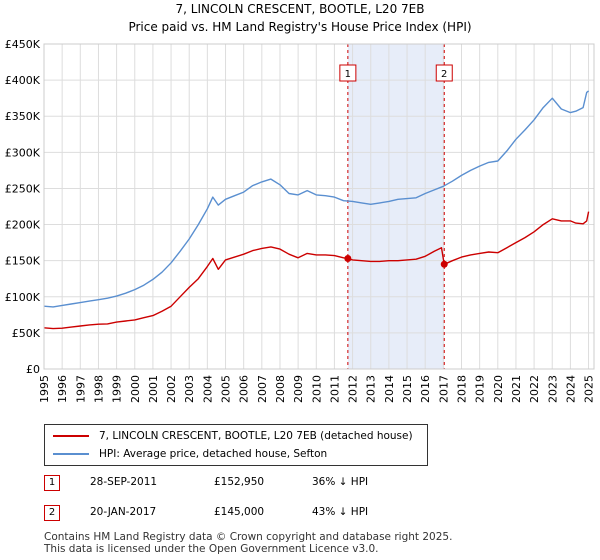 Image resolution: width=600 pixels, height=560 pixels. I want to click on transaction-price: £145,000, so click(239, 512).